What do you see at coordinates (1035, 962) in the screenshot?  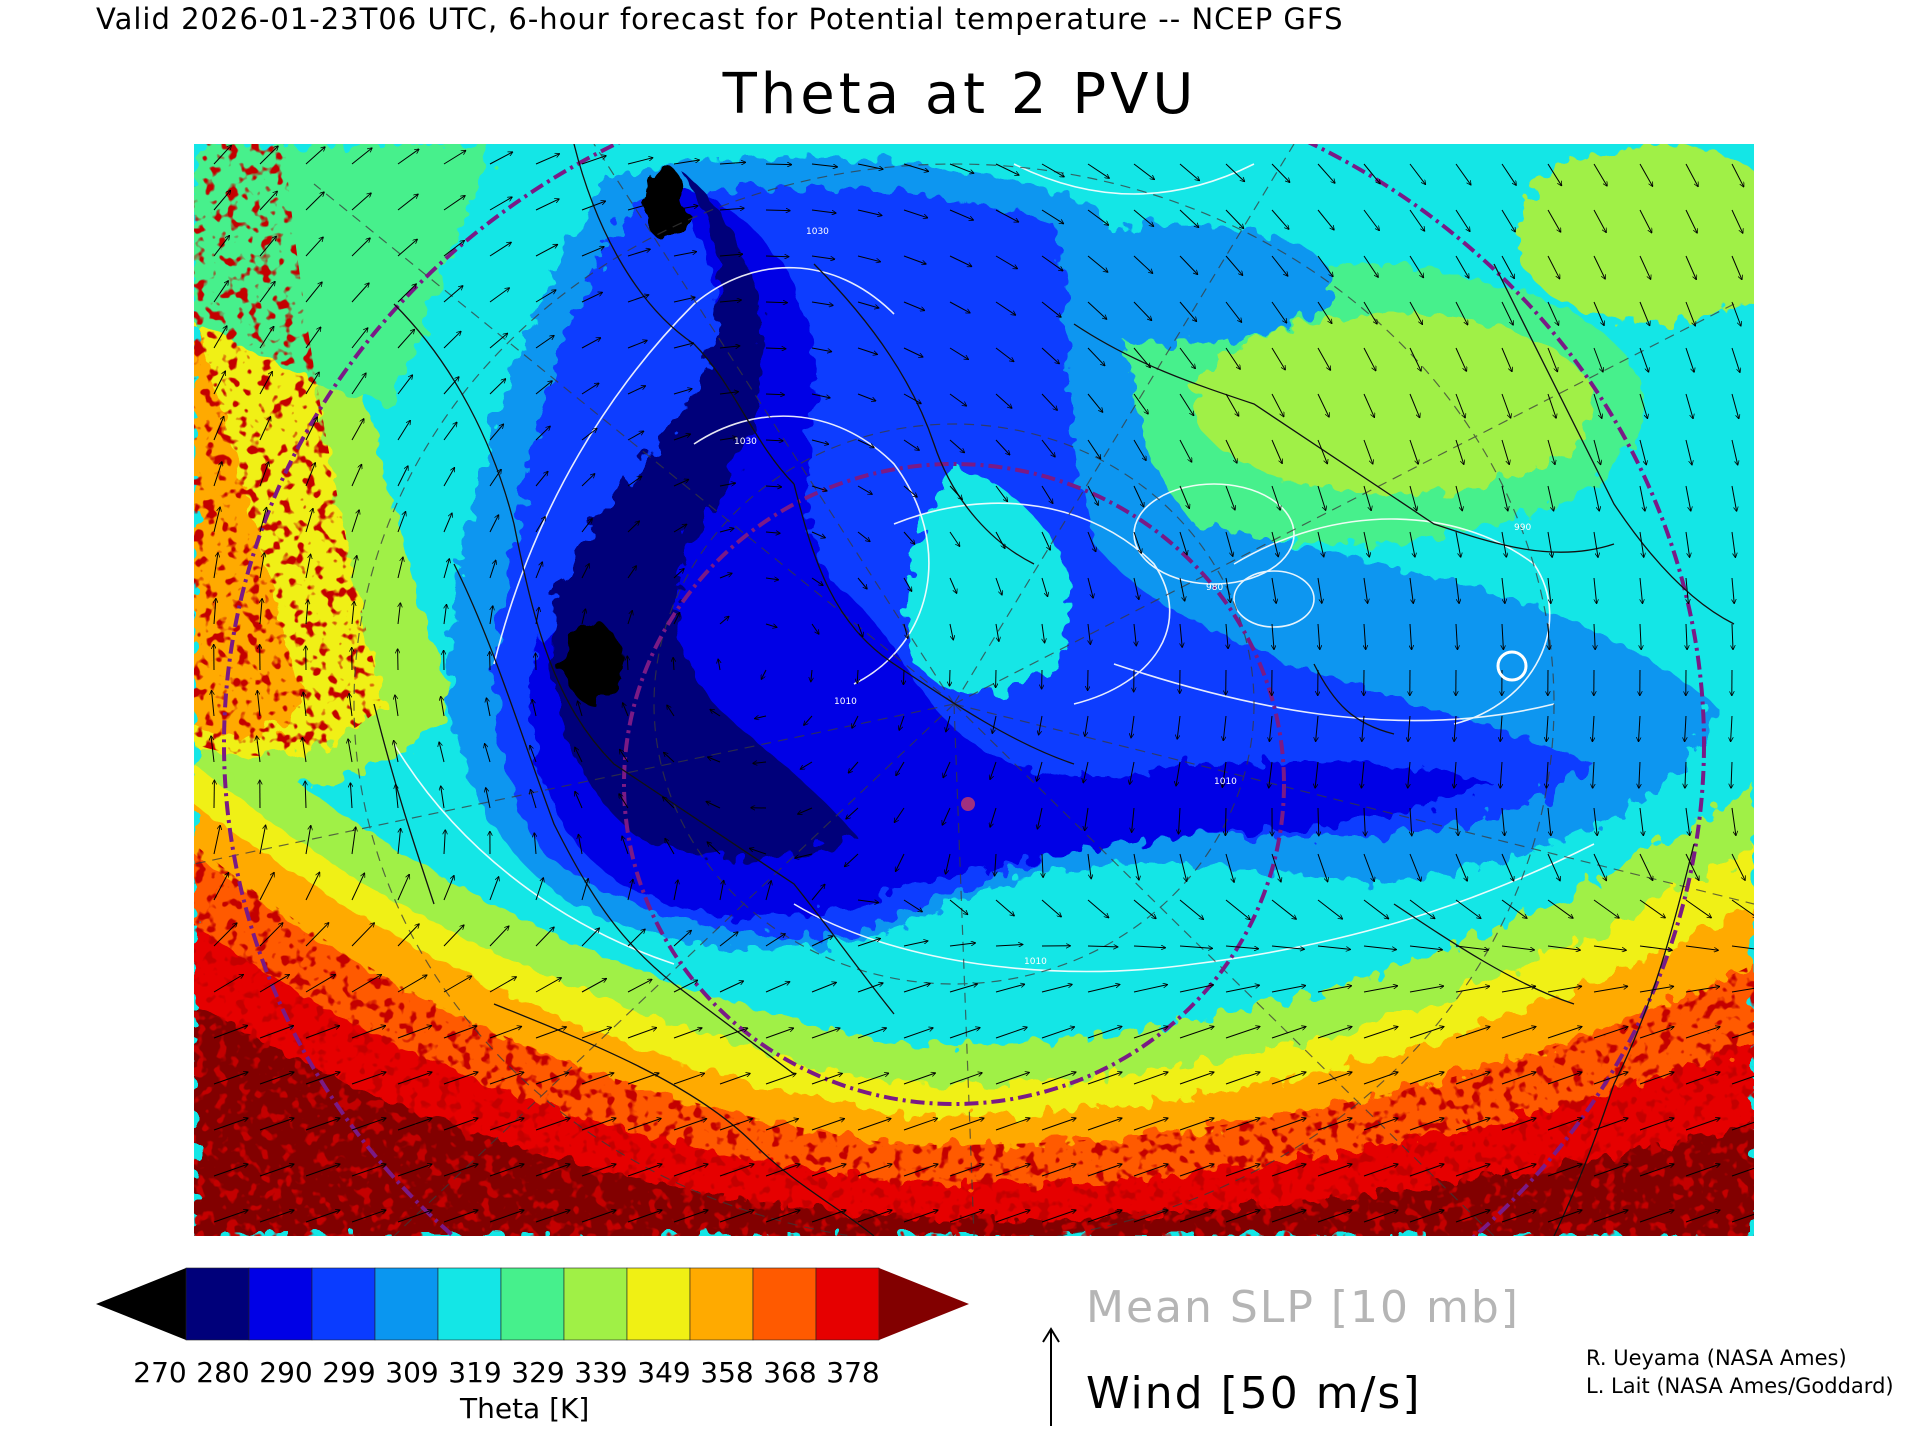 I see `contour-label: 1010` at bounding box center [1035, 962].